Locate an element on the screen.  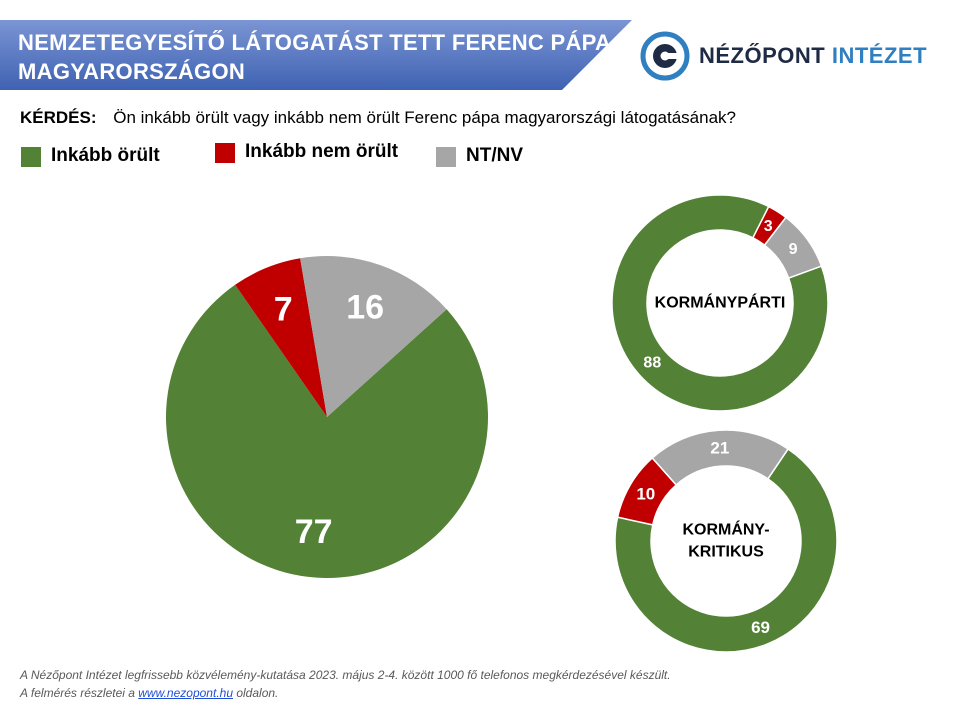
data-label-not-pleased: 3 is located at coordinates (768, 226).